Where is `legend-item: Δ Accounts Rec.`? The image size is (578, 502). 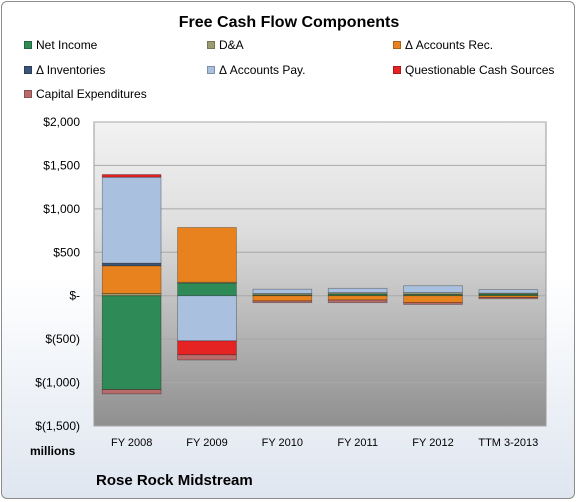
legend-item: Δ Accounts Rec. is located at coordinates (443, 45).